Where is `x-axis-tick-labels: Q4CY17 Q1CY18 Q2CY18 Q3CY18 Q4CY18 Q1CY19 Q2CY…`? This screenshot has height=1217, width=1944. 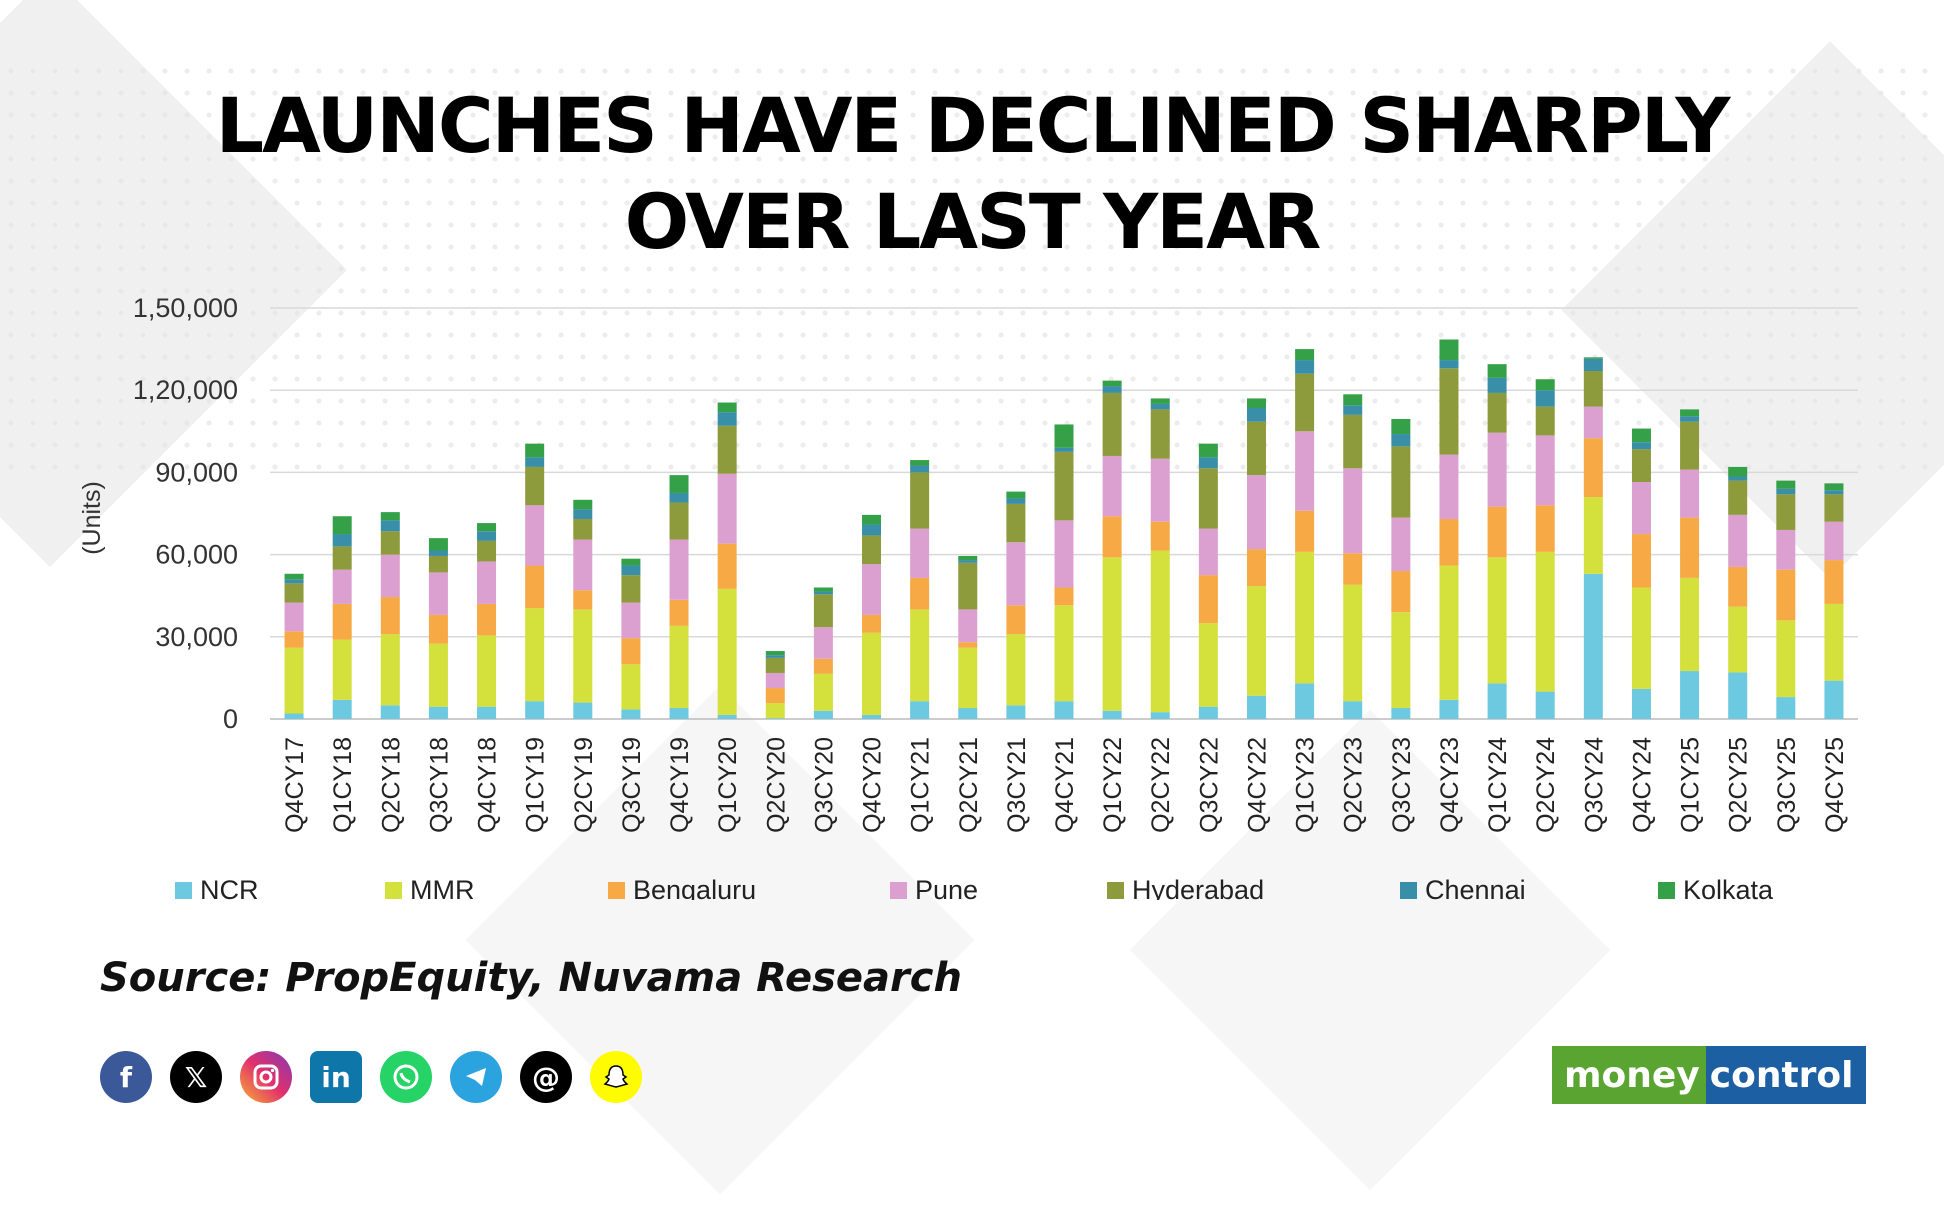 x-axis-tick-labels: Q4CY17 Q1CY18 Q2CY18 Q3CY18 Q4CY18 Q1CY19 Q2CY… is located at coordinates (1065, 785).